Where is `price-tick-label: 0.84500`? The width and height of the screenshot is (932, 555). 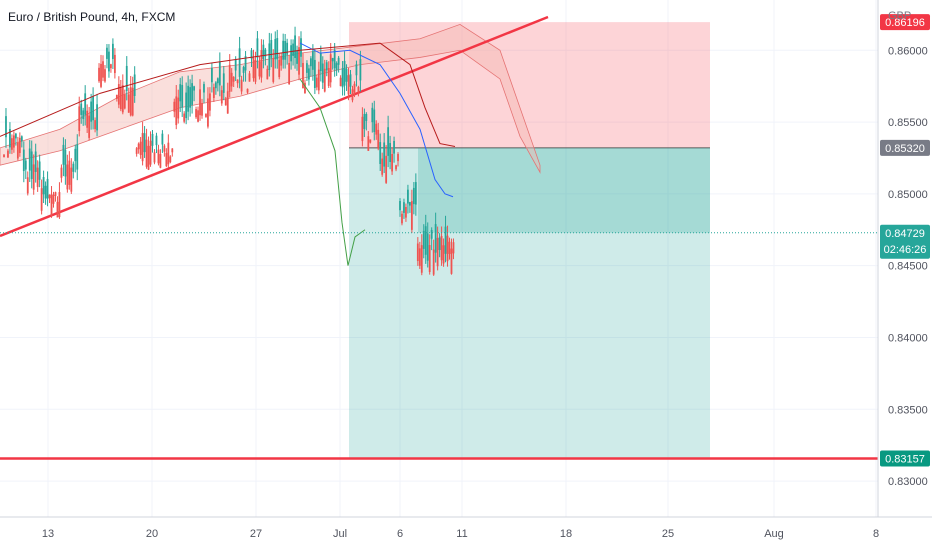
price-tick-label: 0.84500 is located at coordinates (908, 267).